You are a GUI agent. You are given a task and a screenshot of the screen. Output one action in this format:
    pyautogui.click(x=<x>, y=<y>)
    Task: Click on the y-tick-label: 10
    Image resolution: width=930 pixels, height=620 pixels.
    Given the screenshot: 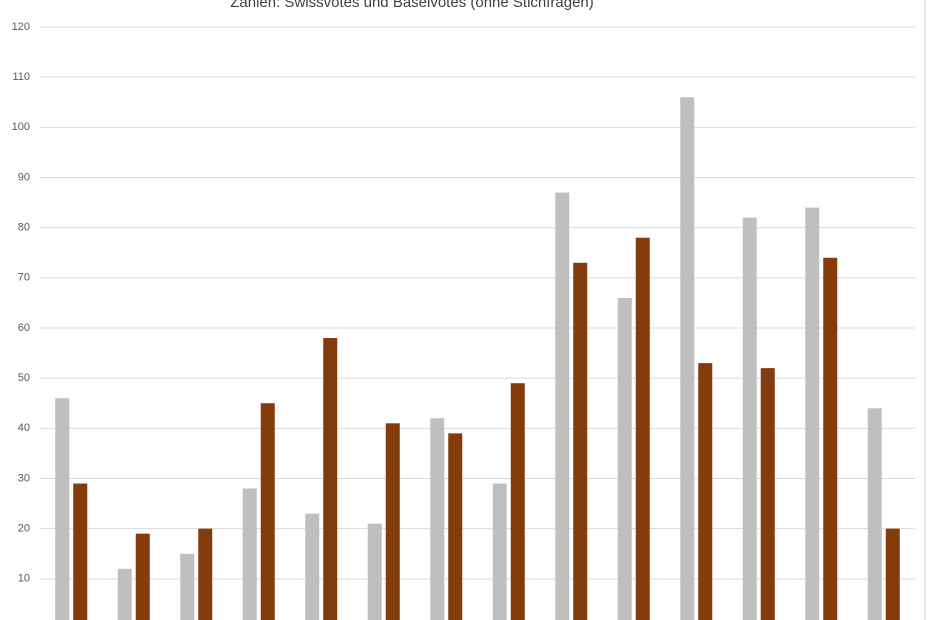 What is the action you would take?
    pyautogui.click(x=24, y=579)
    